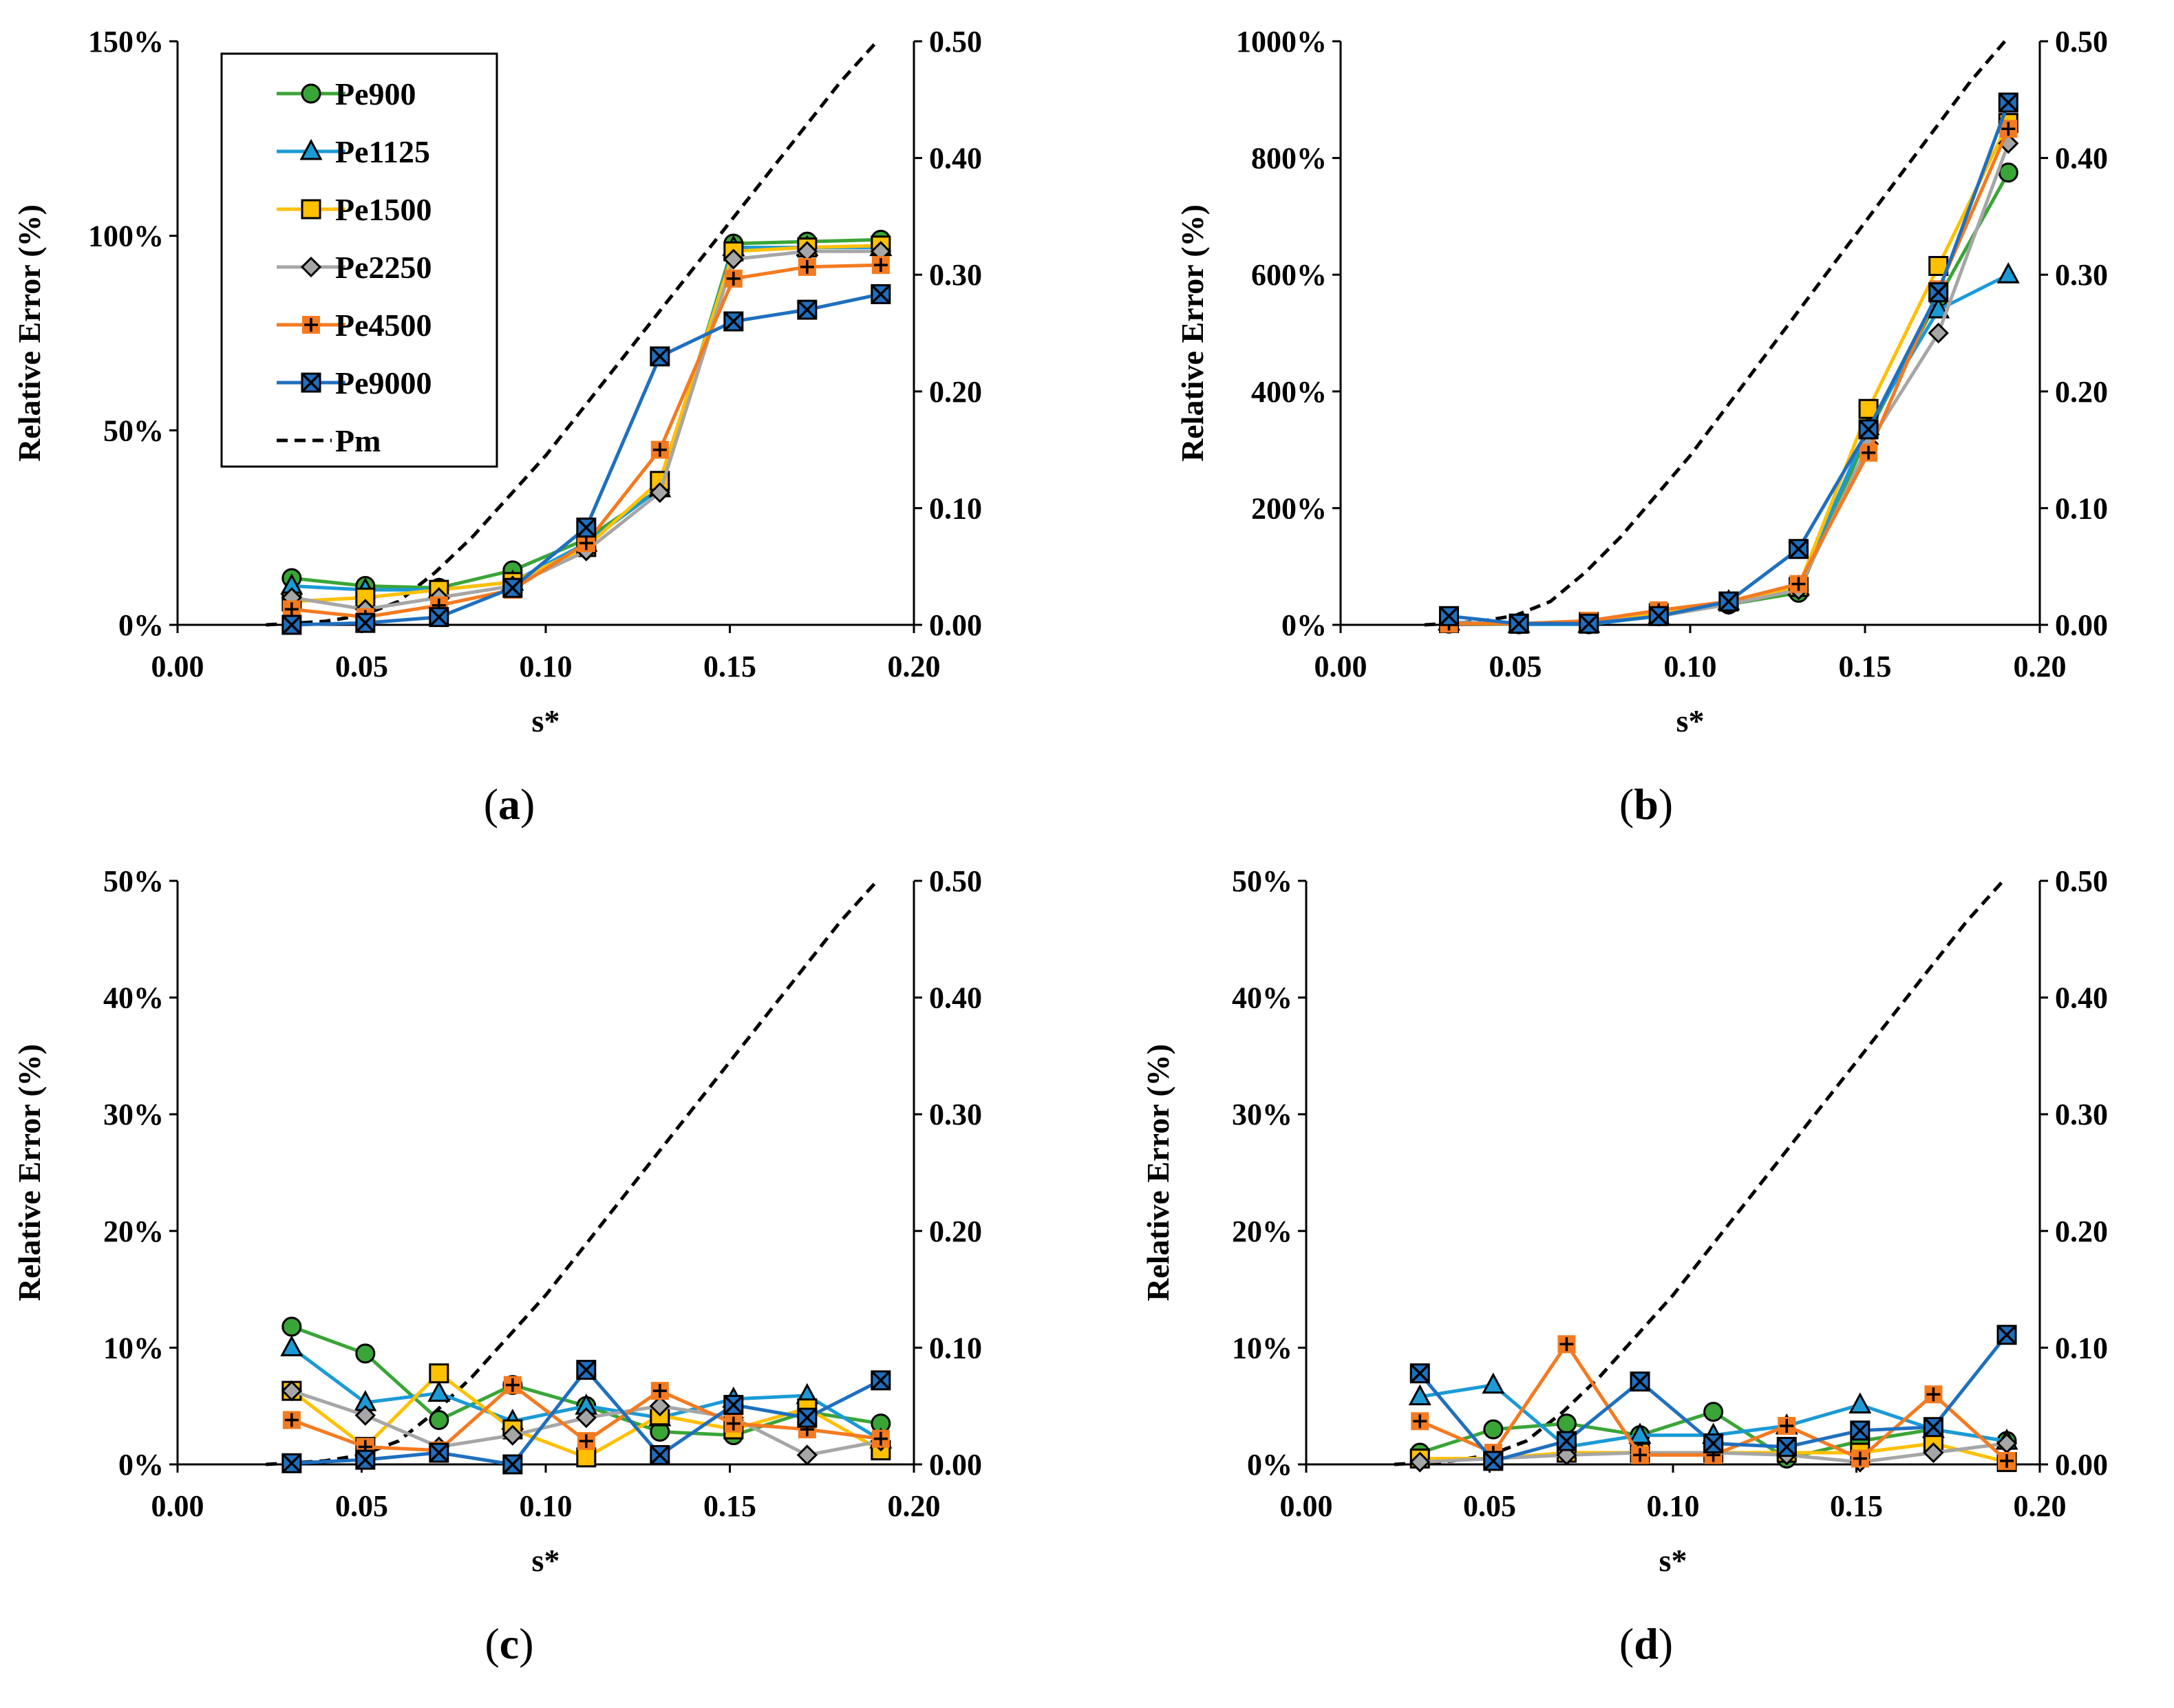 The image size is (2174, 1708). I want to click on legend-marker-Pe9000, so click(311, 382).